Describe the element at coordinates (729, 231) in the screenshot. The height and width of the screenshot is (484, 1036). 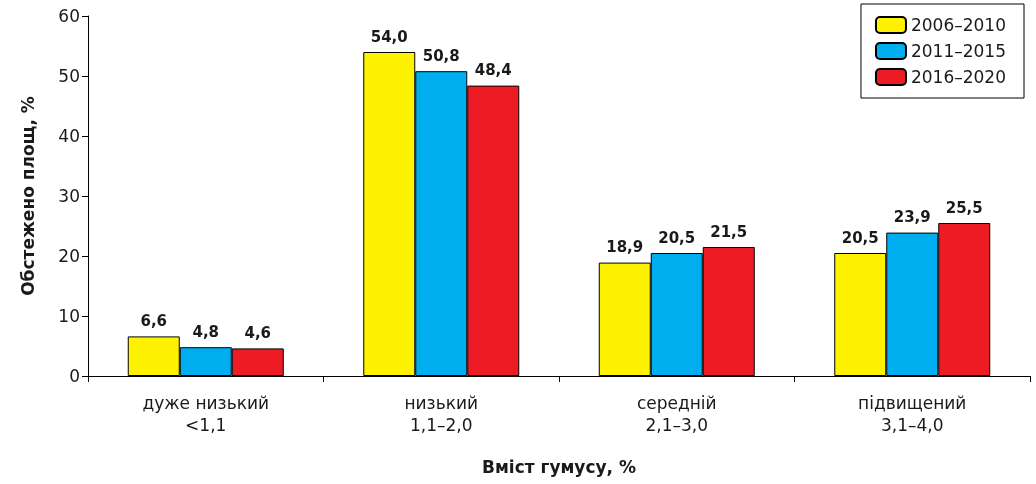
I see `data-label: 21,5` at that location.